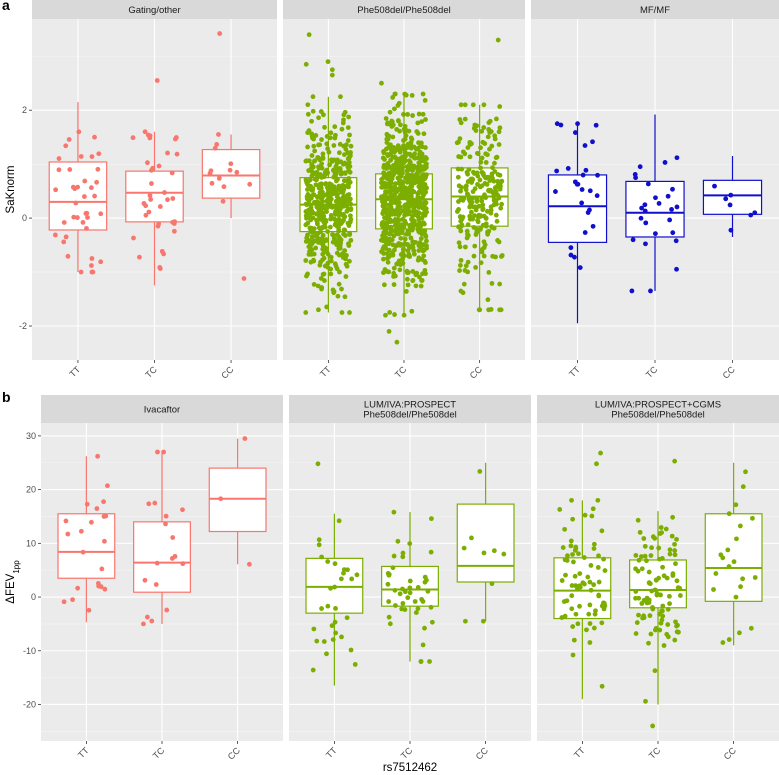 The height and width of the screenshot is (775, 779). Describe the element at coordinates (658, 405) in the screenshot. I see `facet-title: LUM/IVA:PROSPECT+CGMS` at that location.